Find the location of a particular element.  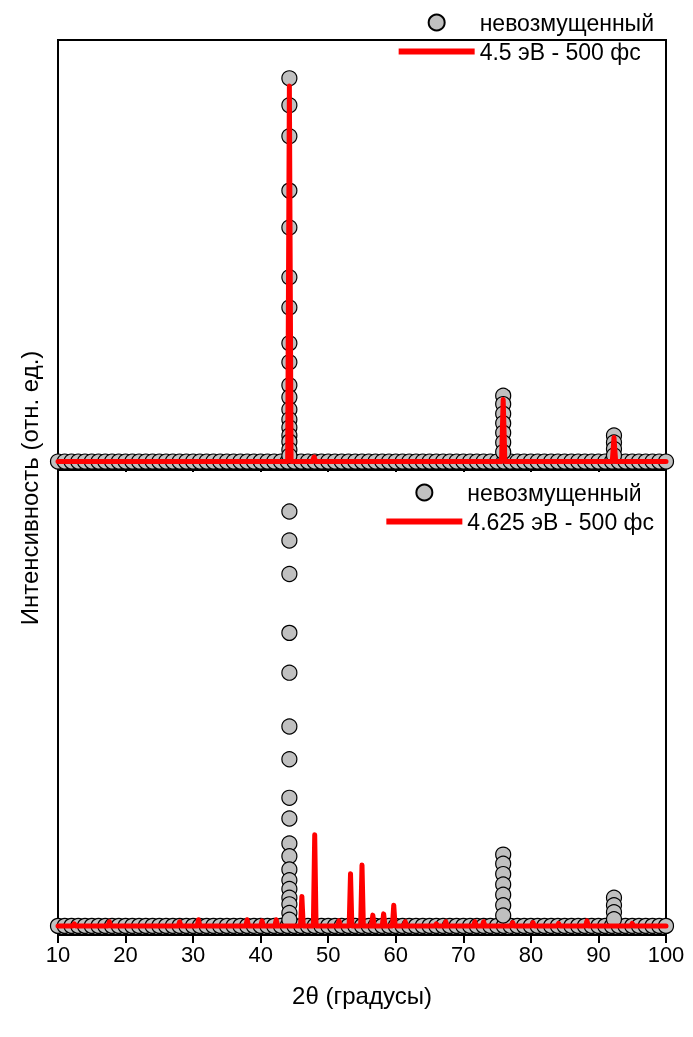

x-tick-label: 50 is located at coordinates (328, 954).